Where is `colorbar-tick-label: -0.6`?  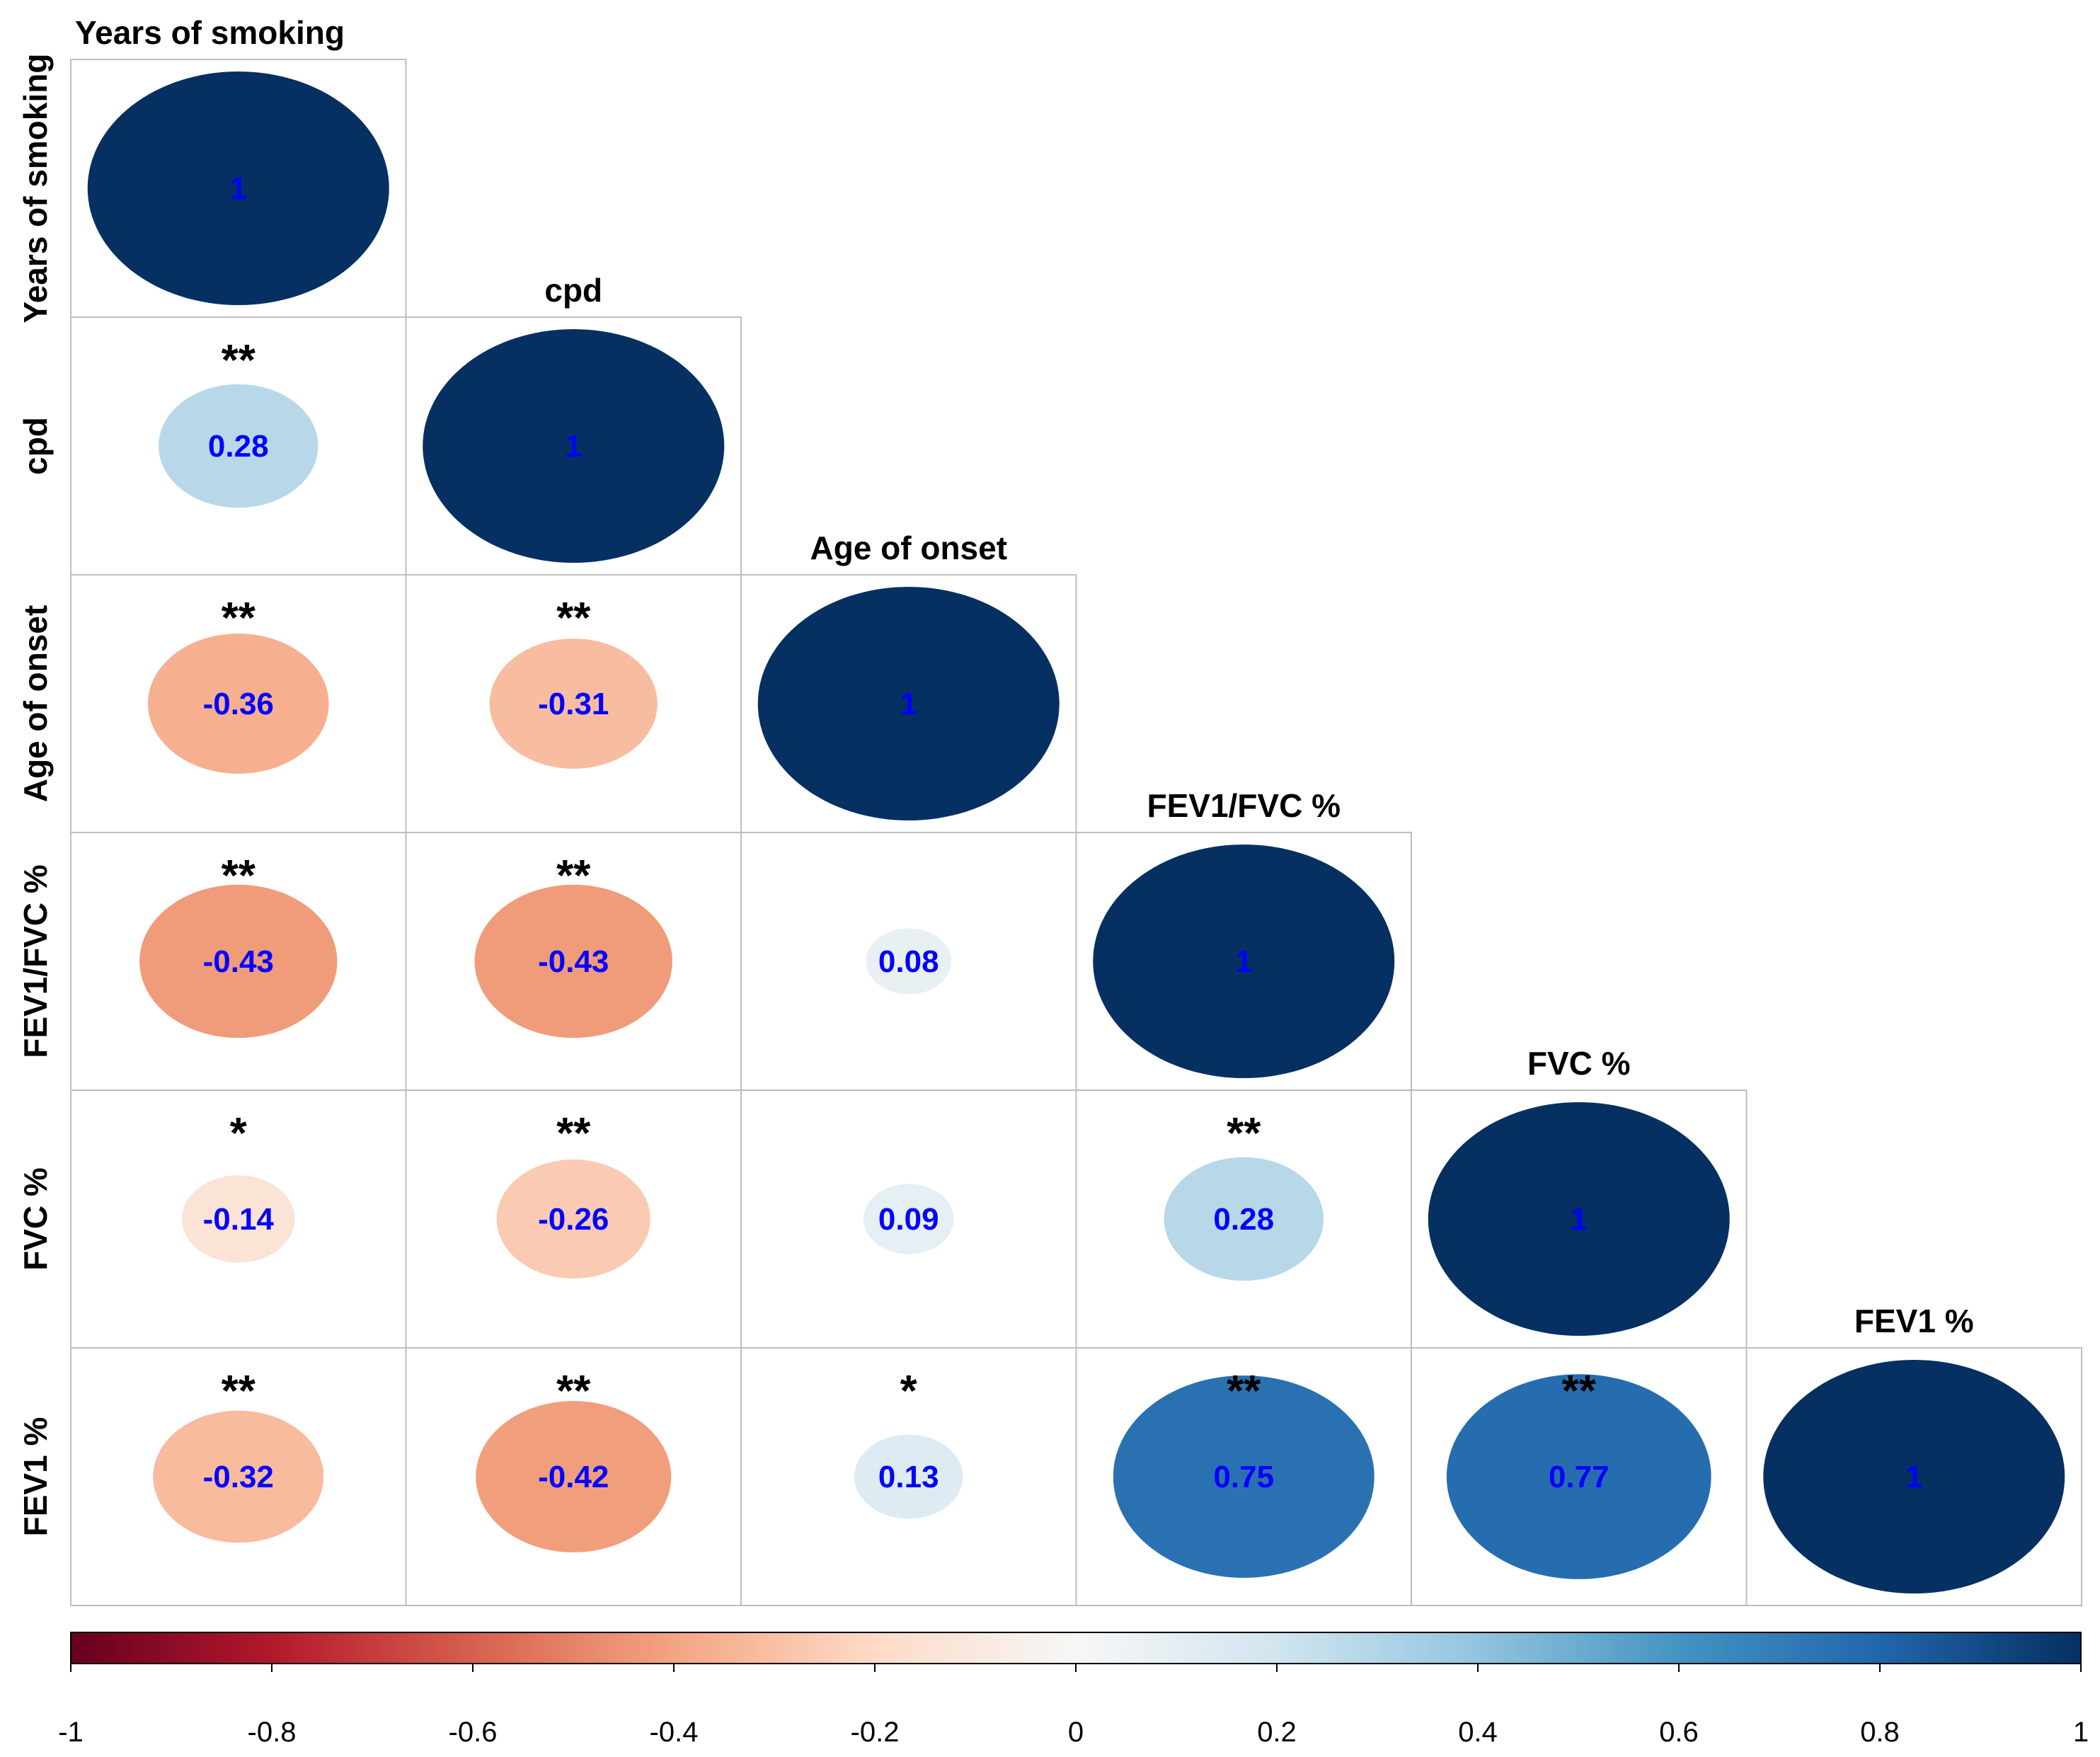
colorbar-tick-label: -0.6 is located at coordinates (473, 1732).